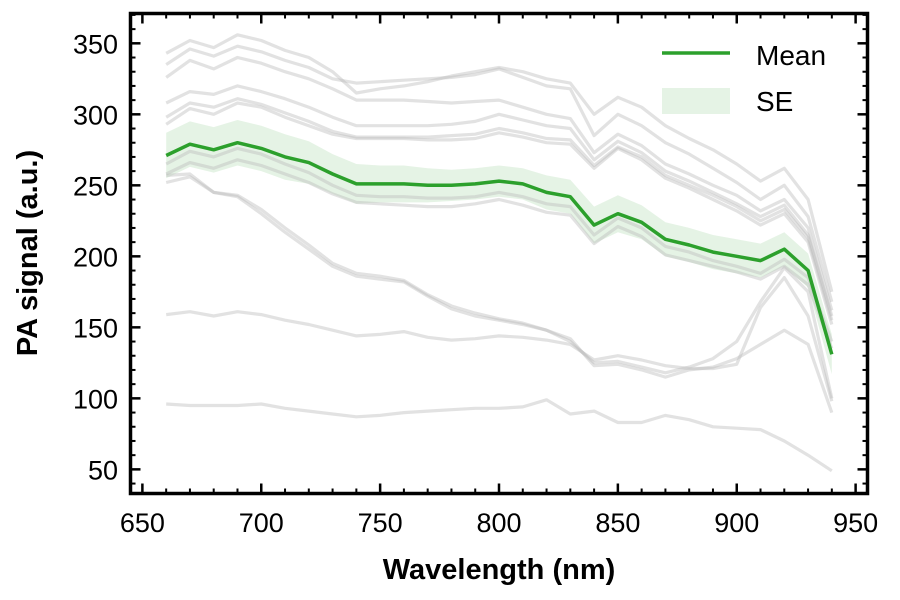 The image size is (900, 600). What do you see at coordinates (142, 523) in the screenshot?
I see `x-tick-label-650: 650` at bounding box center [142, 523].